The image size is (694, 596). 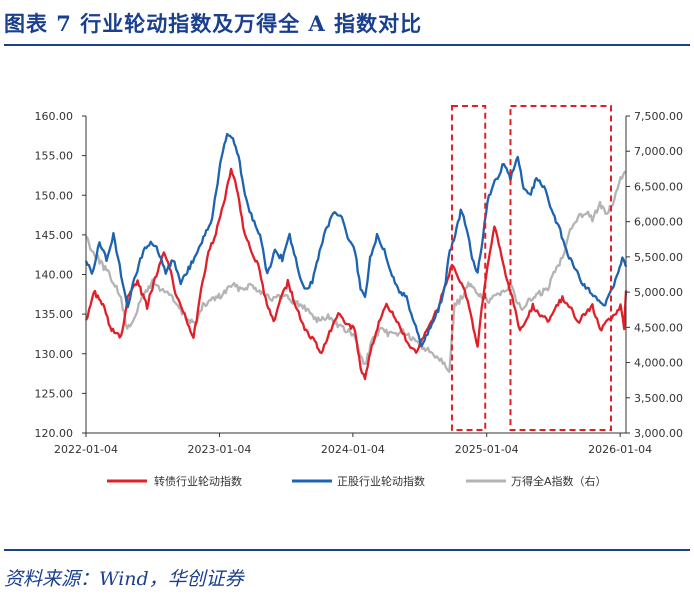 What do you see at coordinates (54, 195) in the screenshot?
I see `y-left-tick-label: 150.00` at bounding box center [54, 195].